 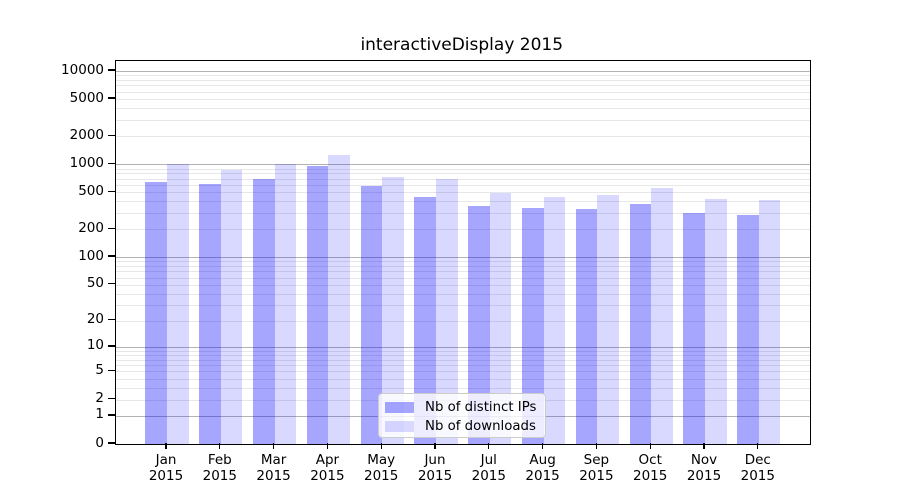 What do you see at coordinates (500, 318) in the screenshot?
I see `bar-downloads-jul` at bounding box center [500, 318].